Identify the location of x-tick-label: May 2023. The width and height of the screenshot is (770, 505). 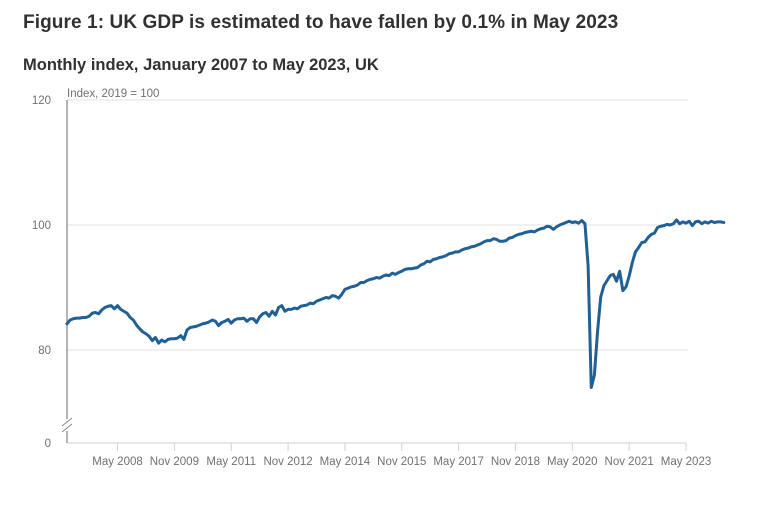
(686, 462).